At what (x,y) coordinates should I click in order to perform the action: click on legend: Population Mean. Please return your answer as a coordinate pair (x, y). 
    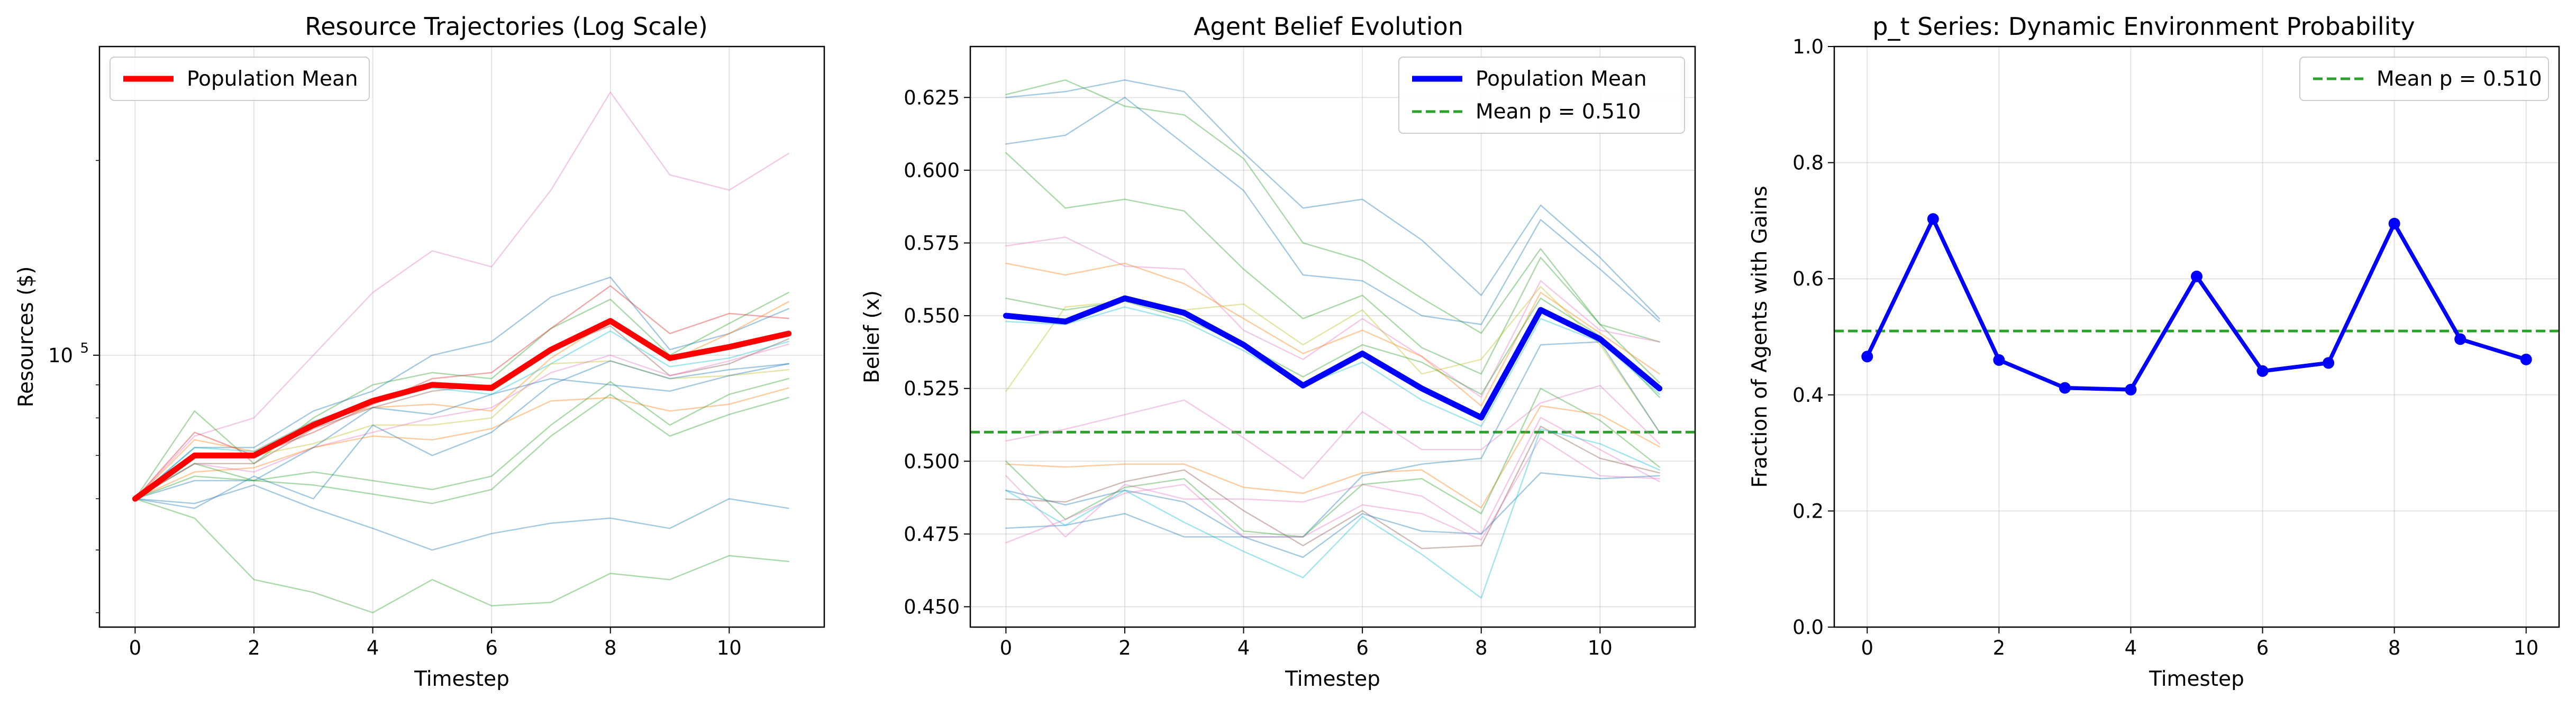
    Looking at the image, I should click on (240, 79).